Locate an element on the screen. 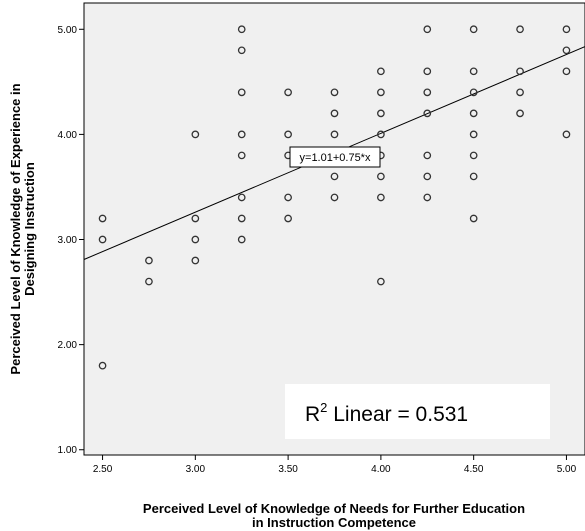  r2-label: R2 Linear = 0.531 is located at coordinates (386, 413).